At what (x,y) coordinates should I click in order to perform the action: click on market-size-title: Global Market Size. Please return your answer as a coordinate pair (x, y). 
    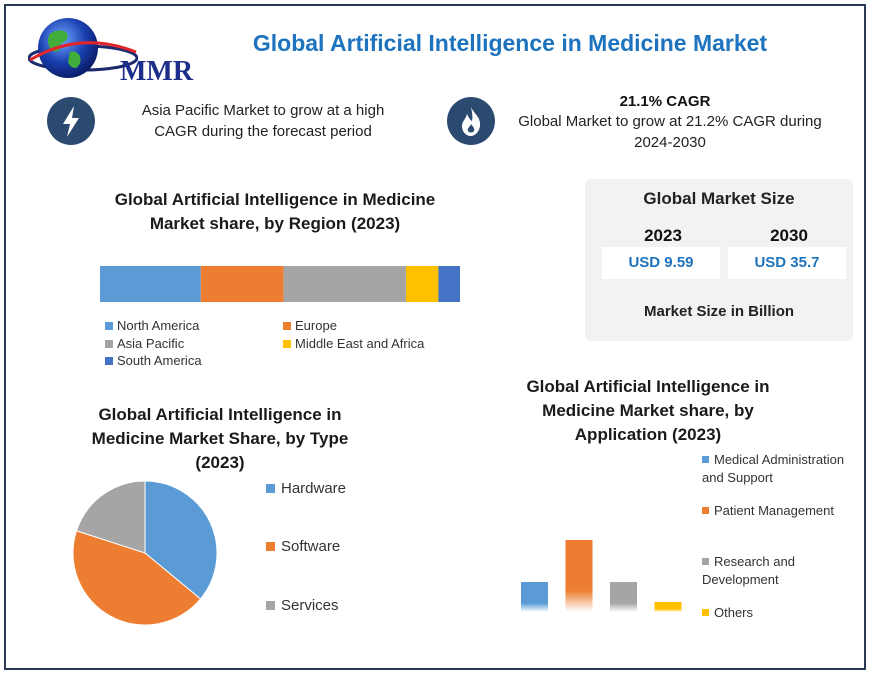
    Looking at the image, I should click on (719, 198).